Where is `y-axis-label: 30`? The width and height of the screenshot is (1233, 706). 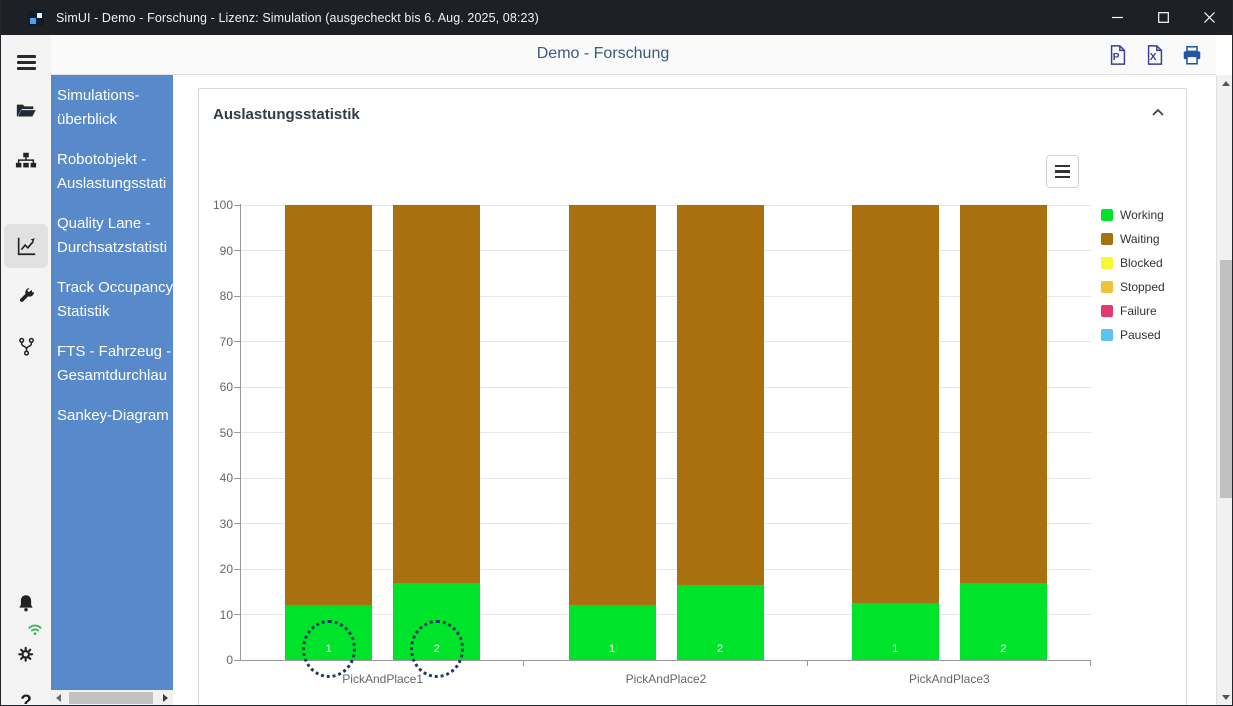 y-axis-label: 30 is located at coordinates (226, 523).